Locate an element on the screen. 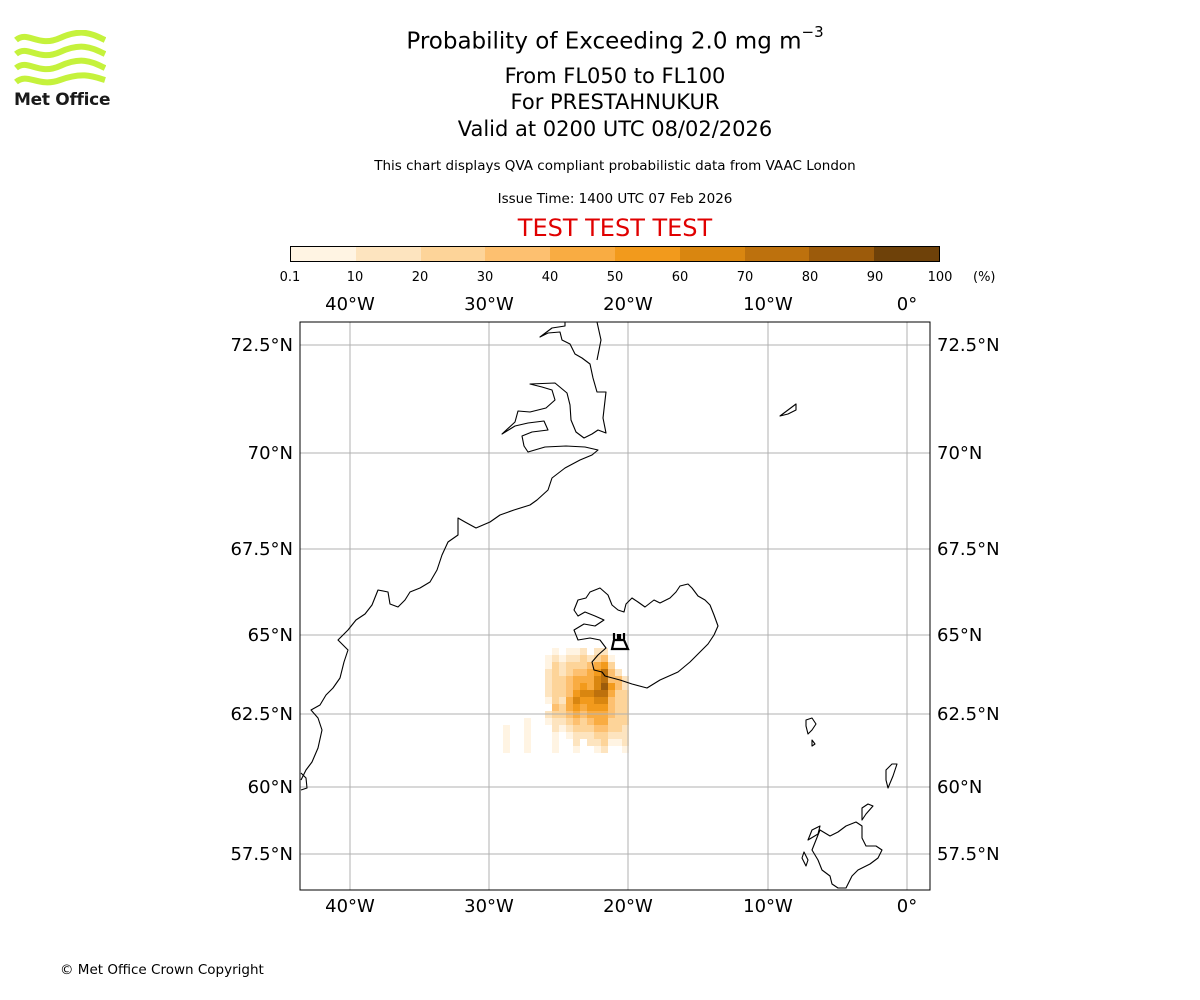 The height and width of the screenshot is (1000, 1200). colorbar-tick-label: 20 is located at coordinates (420, 277).